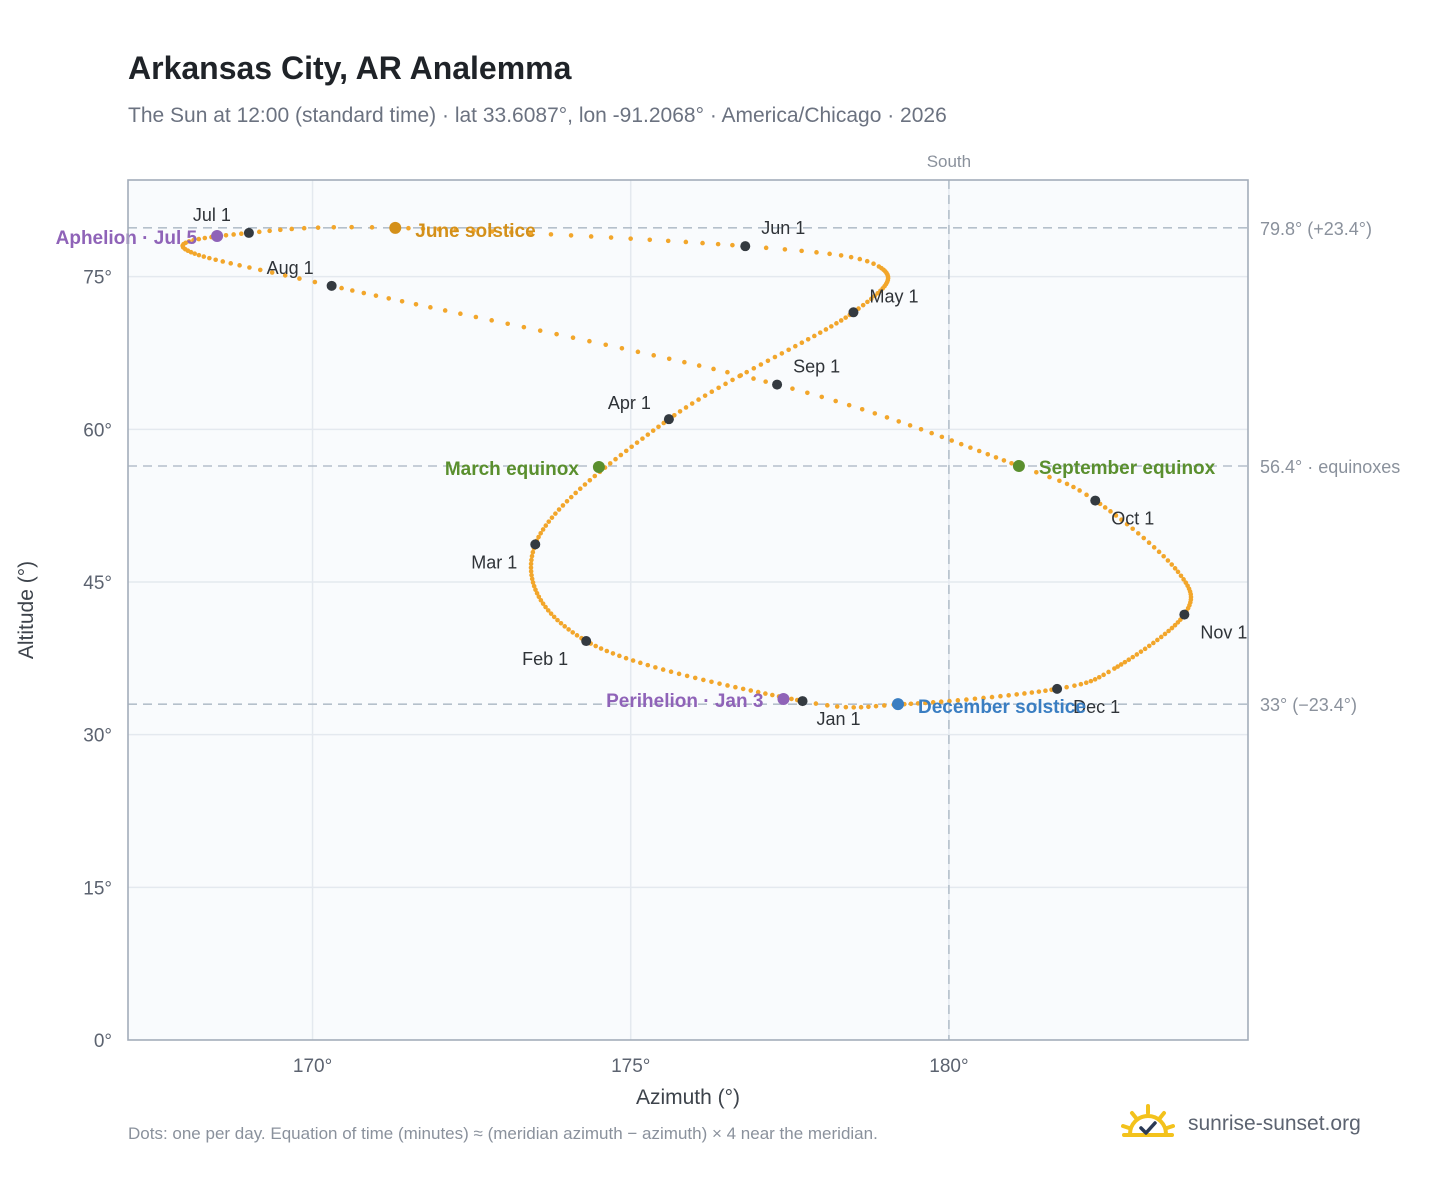  What do you see at coordinates (97, 736) in the screenshot?
I see `y-tick-label: 30°` at bounding box center [97, 736].